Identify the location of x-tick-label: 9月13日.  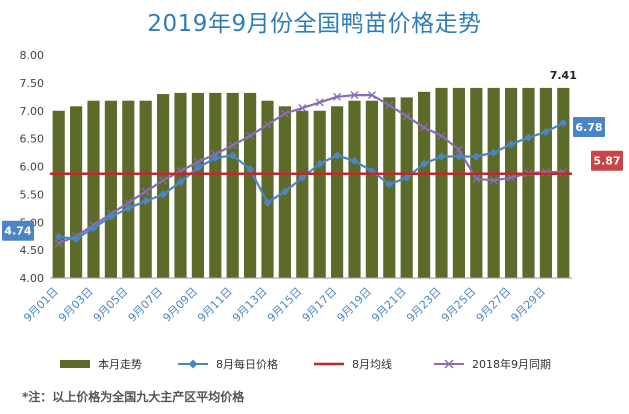
(250, 305).